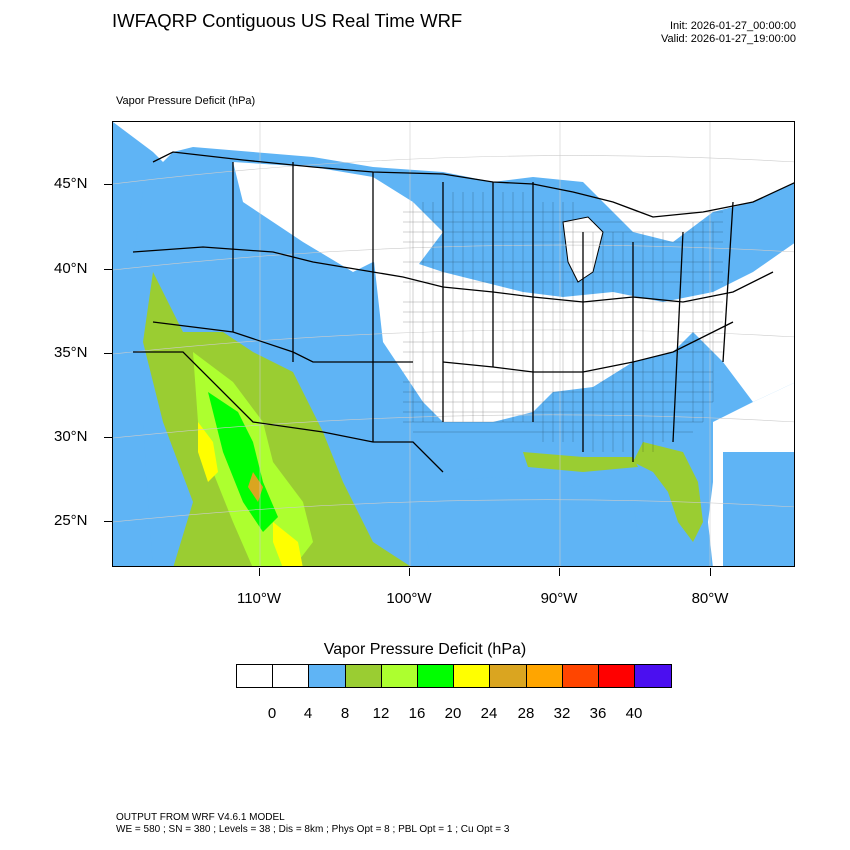 The height and width of the screenshot is (850, 850). What do you see at coordinates (758, 509) in the screenshot?
I see `atlantic-ocean-south` at bounding box center [758, 509].